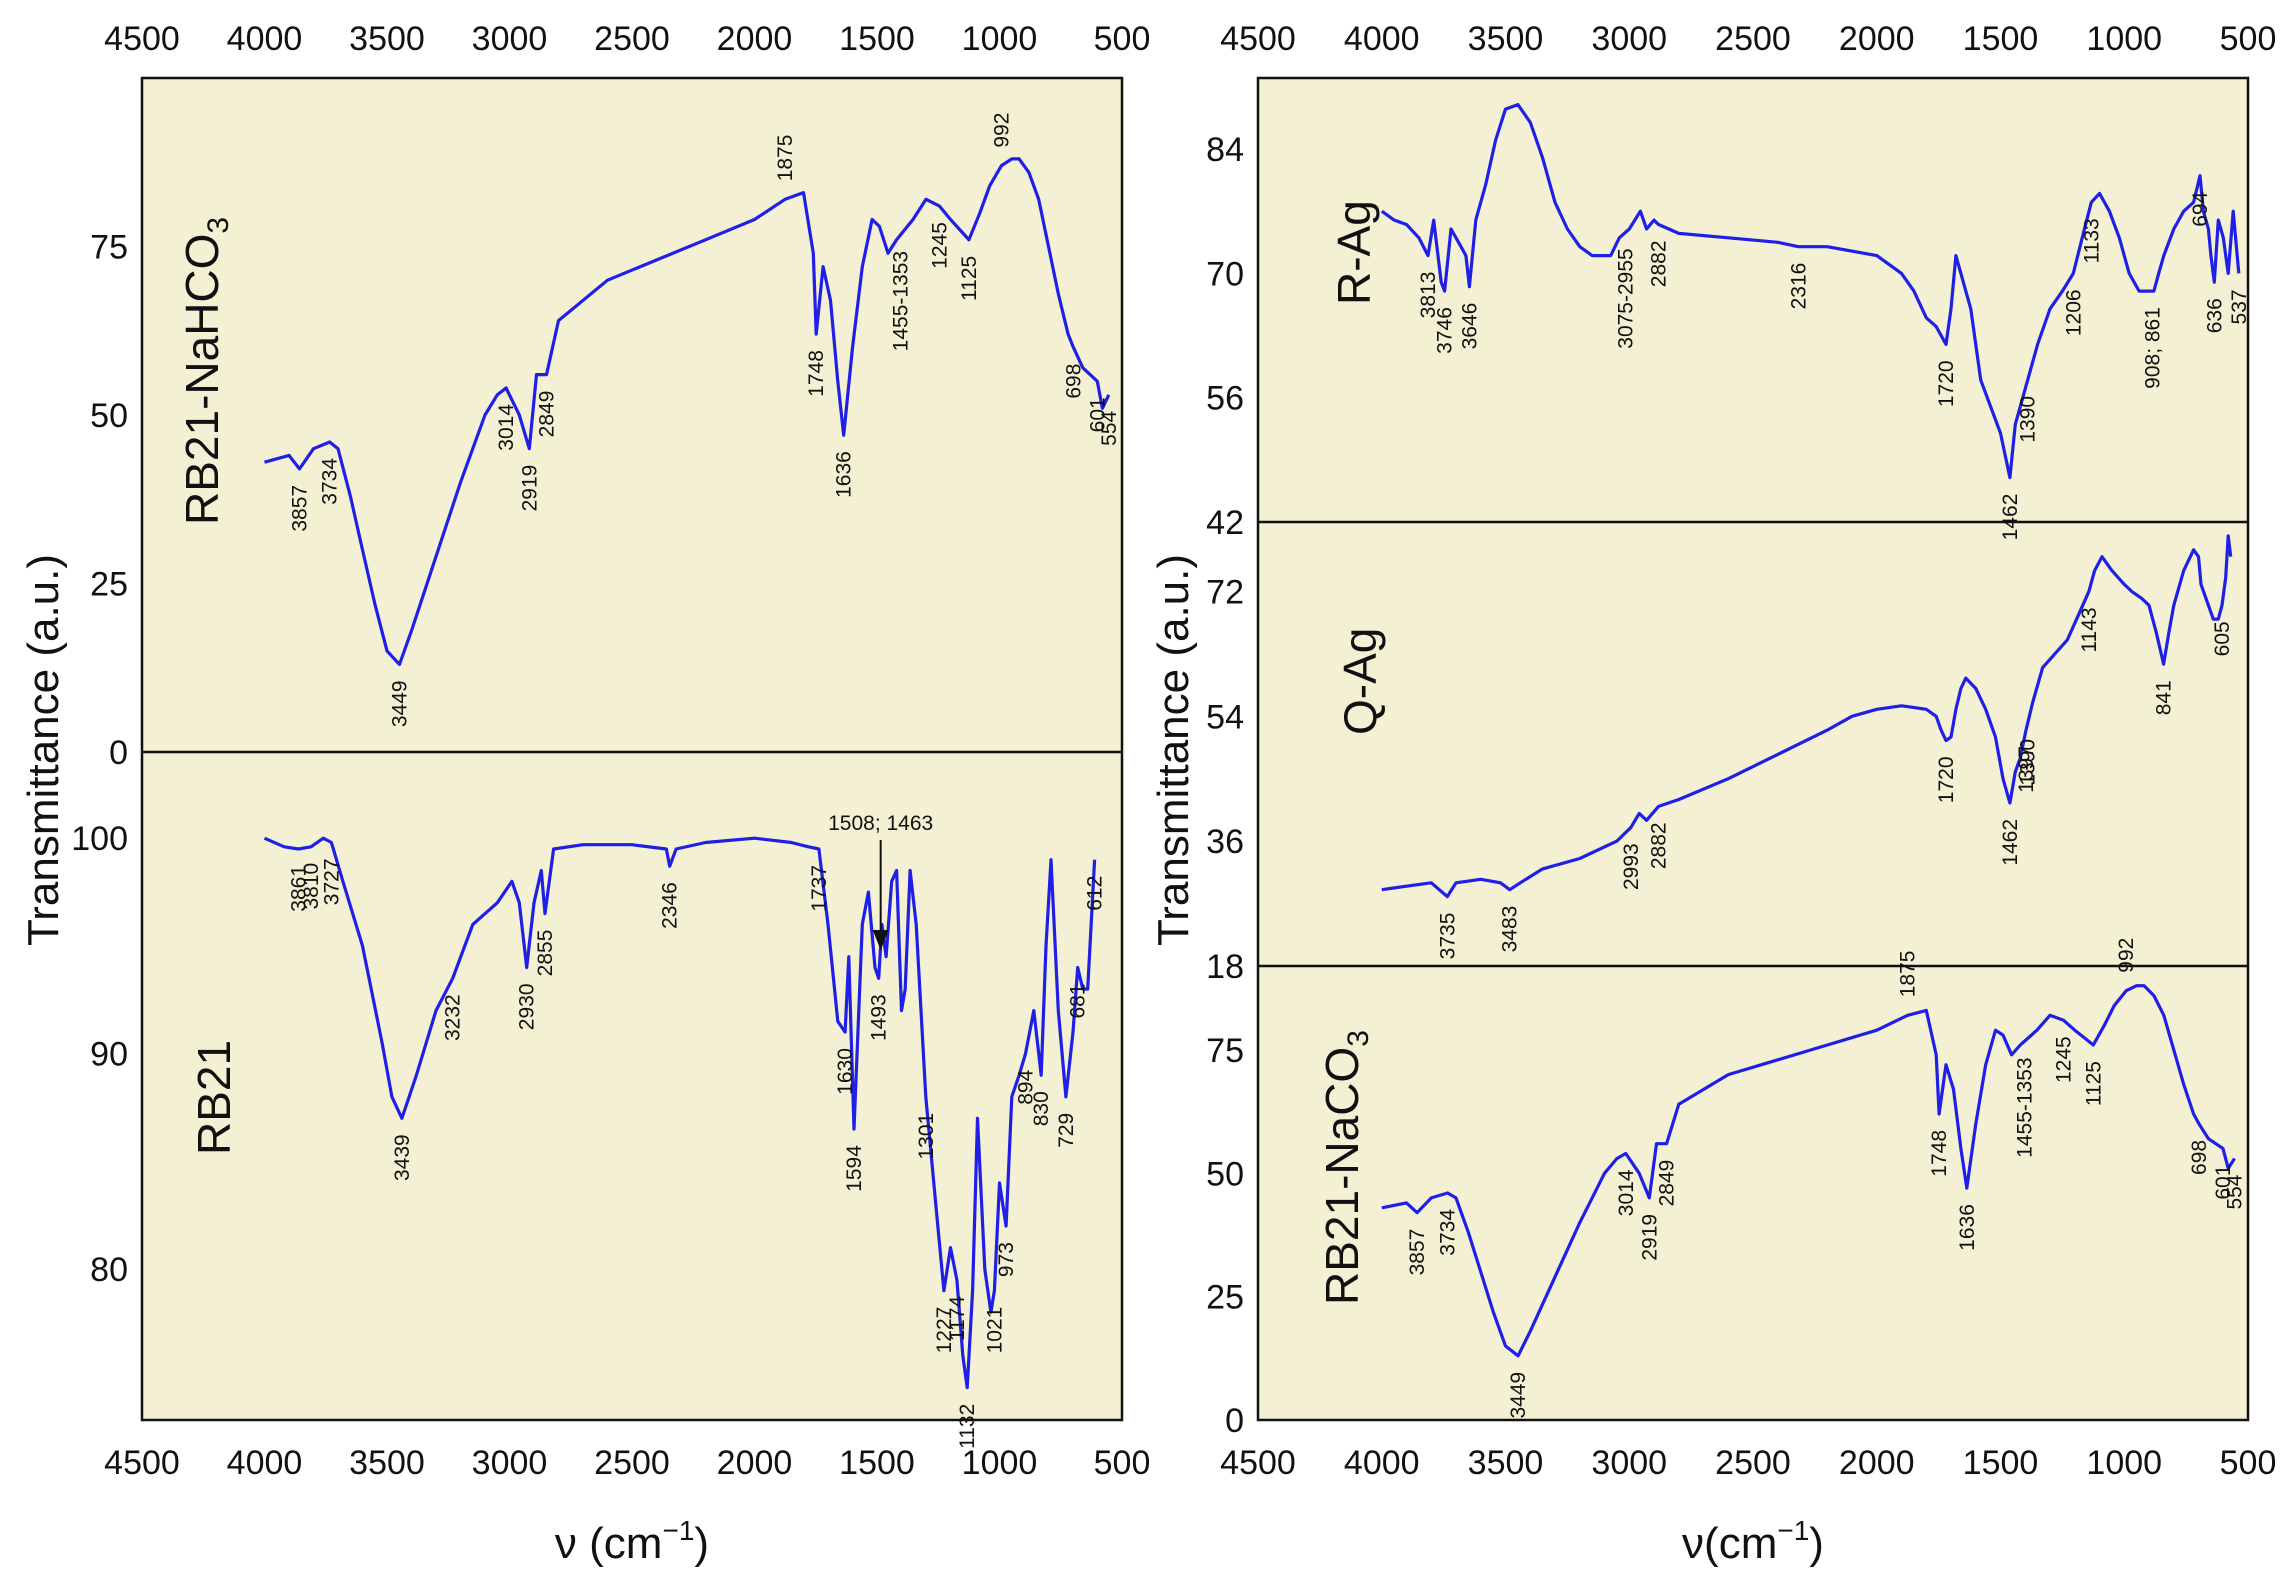  What do you see at coordinates (1506, 39) in the screenshot?
I see `right-top-x-tick: 3500` at bounding box center [1506, 39].